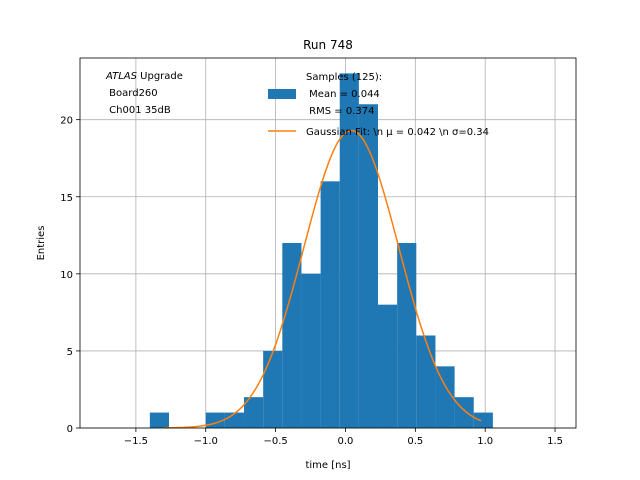 The width and height of the screenshot is (640, 480). Describe the element at coordinates (282, 94) in the screenshot. I see `legend-hist-swatch` at that location.